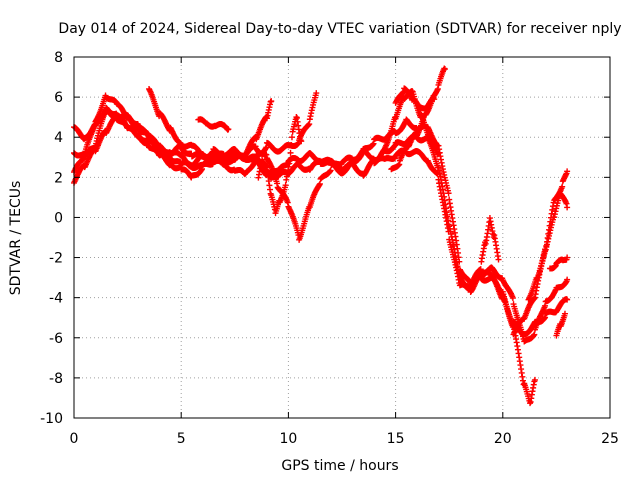 The image size is (640, 480). What do you see at coordinates (51, 419) in the screenshot?
I see `y-tick-label: -10` at bounding box center [51, 419].